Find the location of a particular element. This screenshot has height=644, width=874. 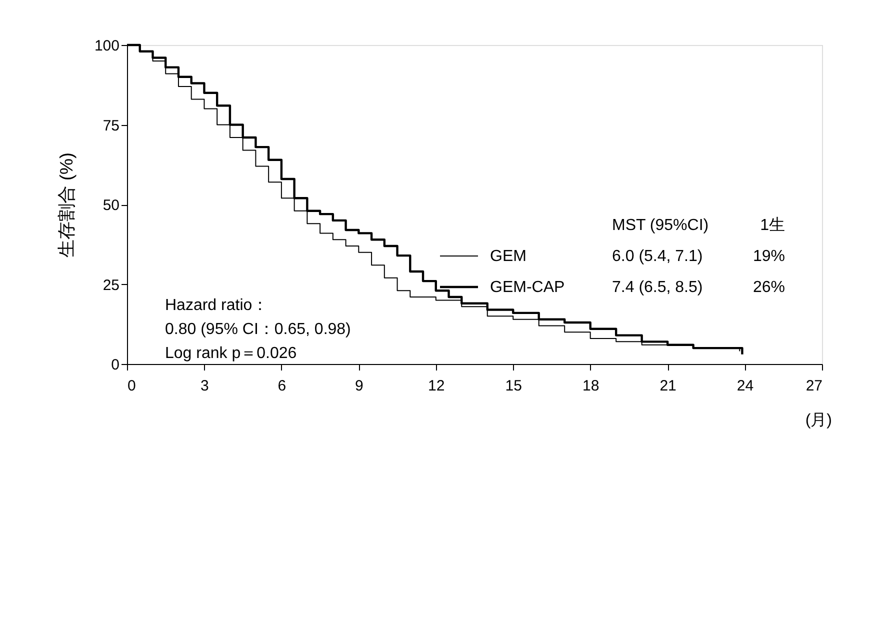

x-tick-label: 27 is located at coordinates (814, 386).